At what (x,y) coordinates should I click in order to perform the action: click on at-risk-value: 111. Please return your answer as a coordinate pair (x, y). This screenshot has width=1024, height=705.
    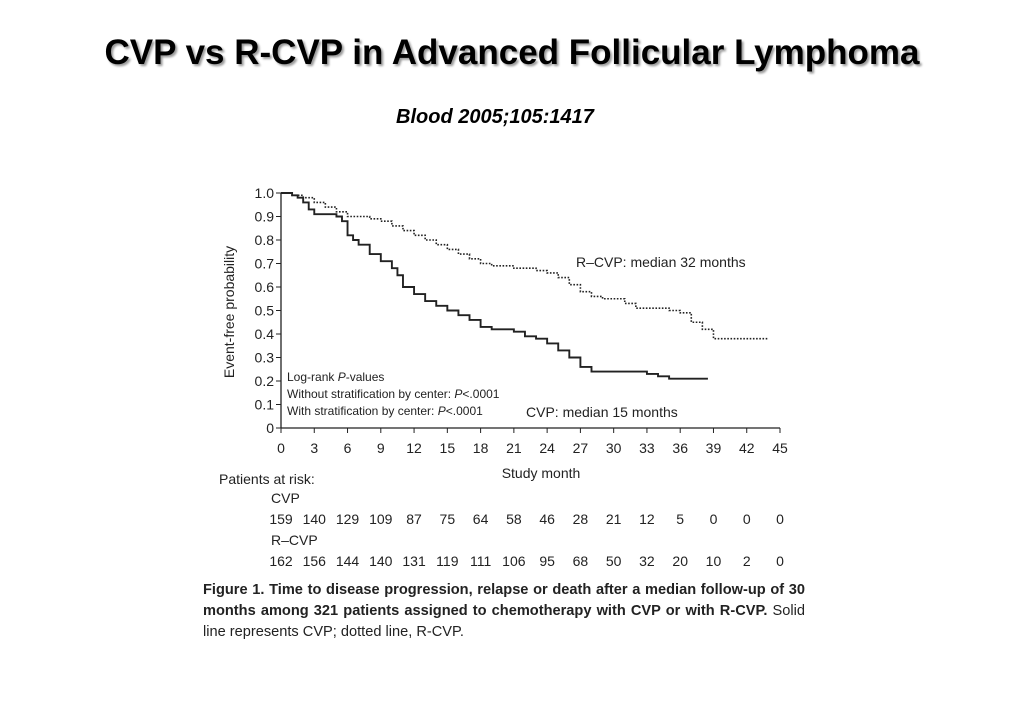
    Looking at the image, I should click on (480, 561).